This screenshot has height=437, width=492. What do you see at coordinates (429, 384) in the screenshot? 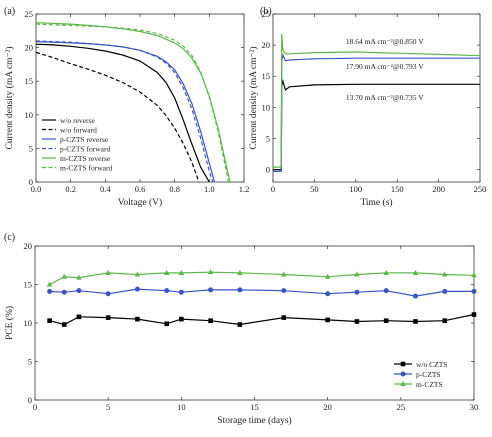
I see `legend-label-m-czts: m-CZTS` at bounding box center [429, 384].